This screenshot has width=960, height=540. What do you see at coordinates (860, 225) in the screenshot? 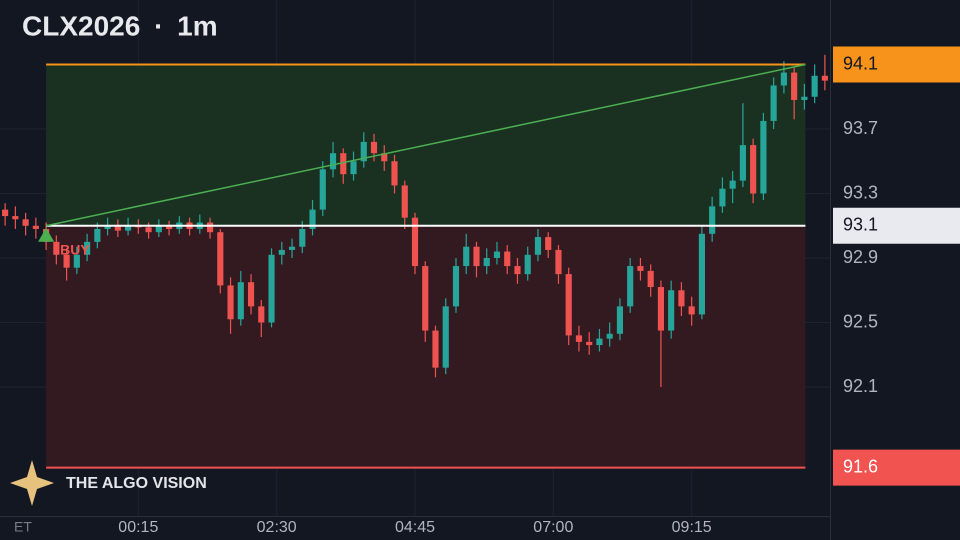
I see `price-box-label: 93.1` at bounding box center [860, 225].